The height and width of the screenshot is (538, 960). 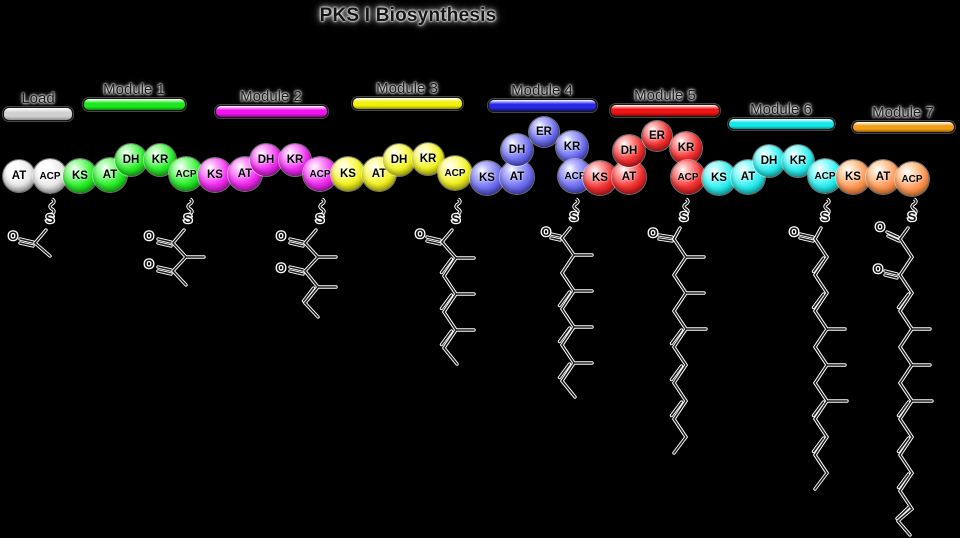 What do you see at coordinates (542, 105) in the screenshot?
I see `module-bar-m4` at bounding box center [542, 105].